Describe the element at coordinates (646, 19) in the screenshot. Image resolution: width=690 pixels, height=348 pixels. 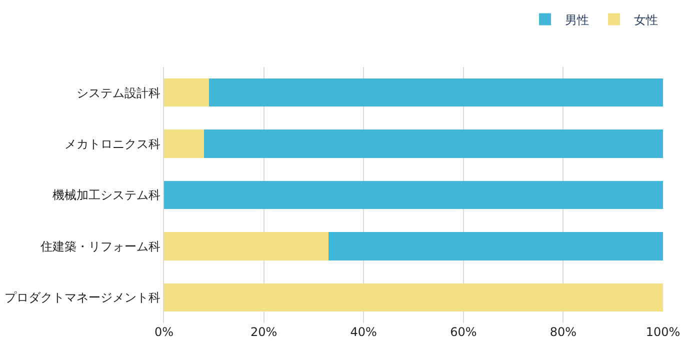
I see `legend-label: 女性` at that location.